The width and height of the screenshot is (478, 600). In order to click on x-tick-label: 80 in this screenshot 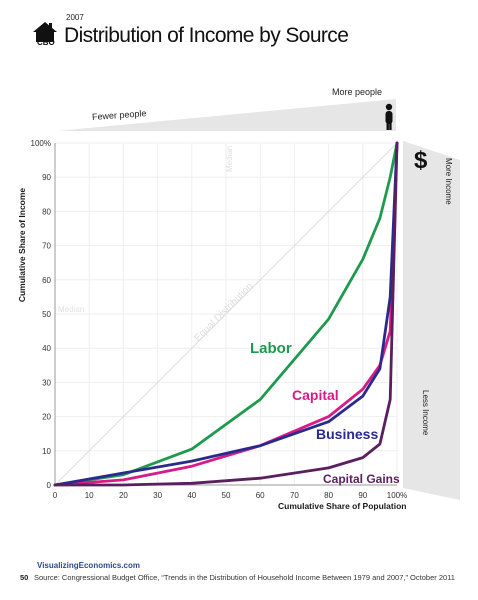, I will do `click(328, 495)`.